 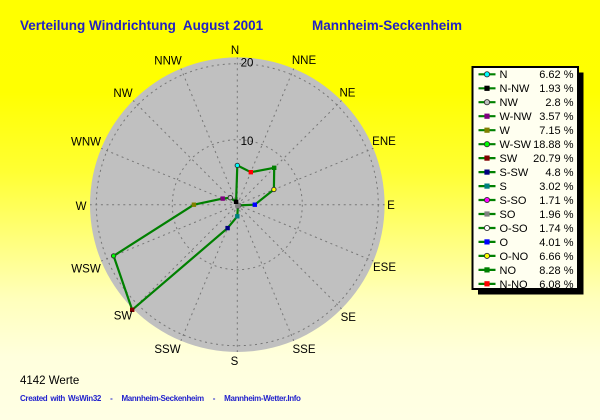 What do you see at coordinates (556, 131) in the screenshot?
I see `svg-text: 7.15 %` at bounding box center [556, 131].